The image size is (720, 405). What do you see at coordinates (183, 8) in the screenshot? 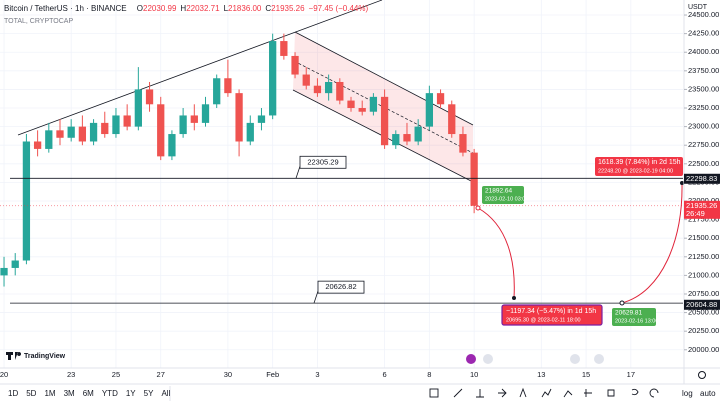
I see `ohlc-key: H` at bounding box center [183, 8].